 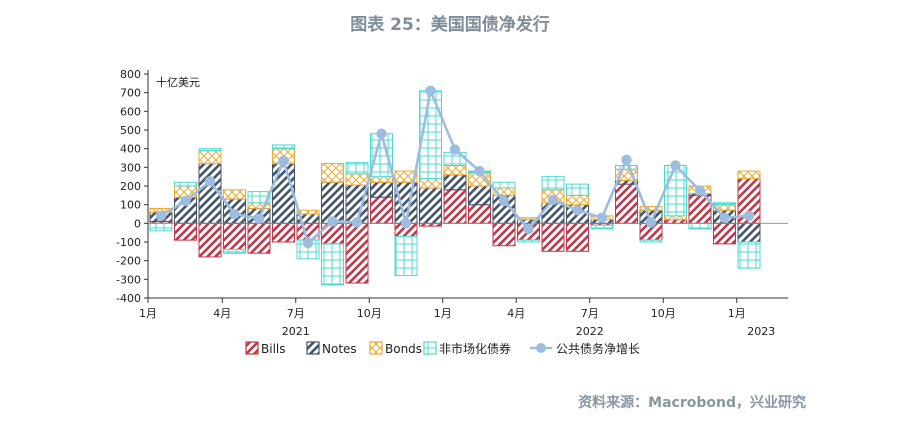 What do you see at coordinates (130, 130) in the screenshot?
I see `y-tick-label: 500` at bounding box center [130, 130].